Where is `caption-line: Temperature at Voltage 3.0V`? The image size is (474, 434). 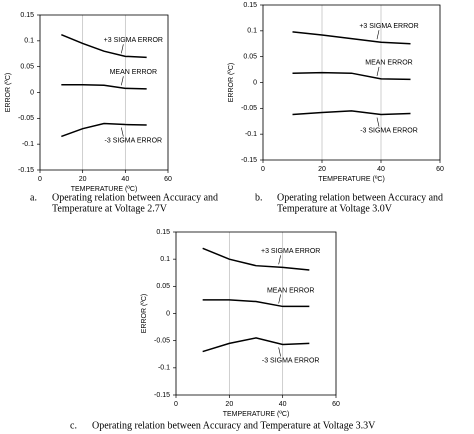
caption-line: Temperature at Voltage 3.0V is located at coordinates (335, 208).